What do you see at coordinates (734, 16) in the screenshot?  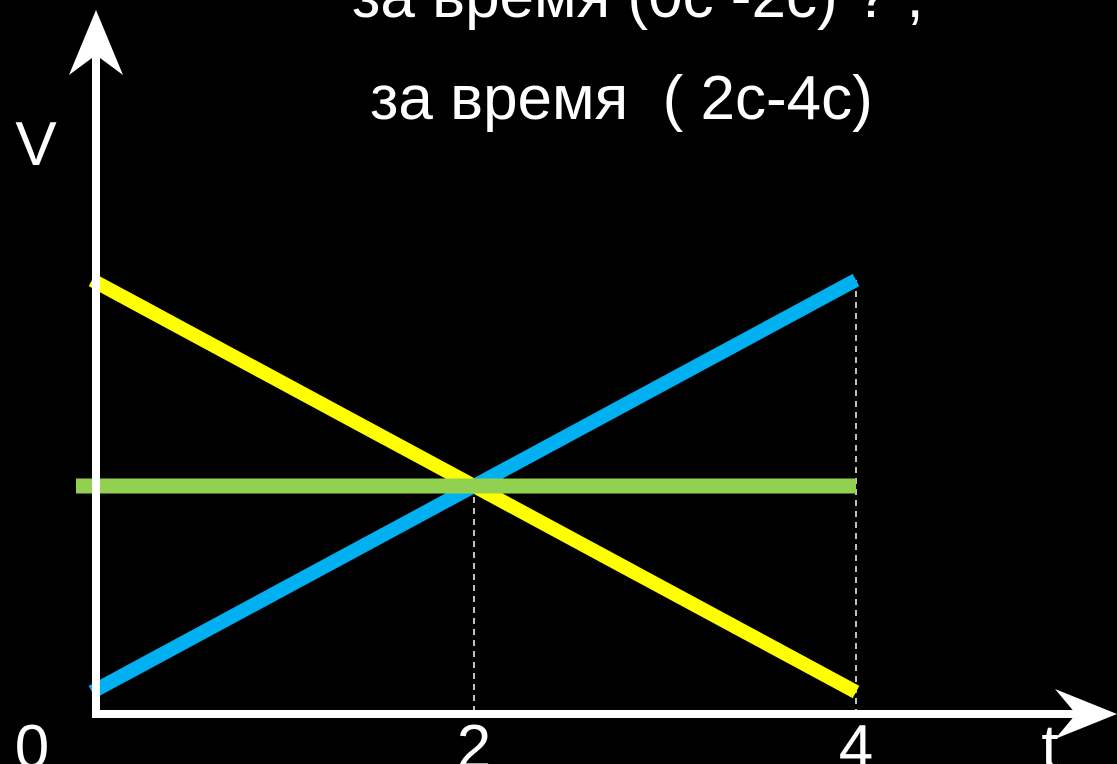 I see `chart-title-line-1: за время (0с -2с) ? ,` at bounding box center [734, 16].